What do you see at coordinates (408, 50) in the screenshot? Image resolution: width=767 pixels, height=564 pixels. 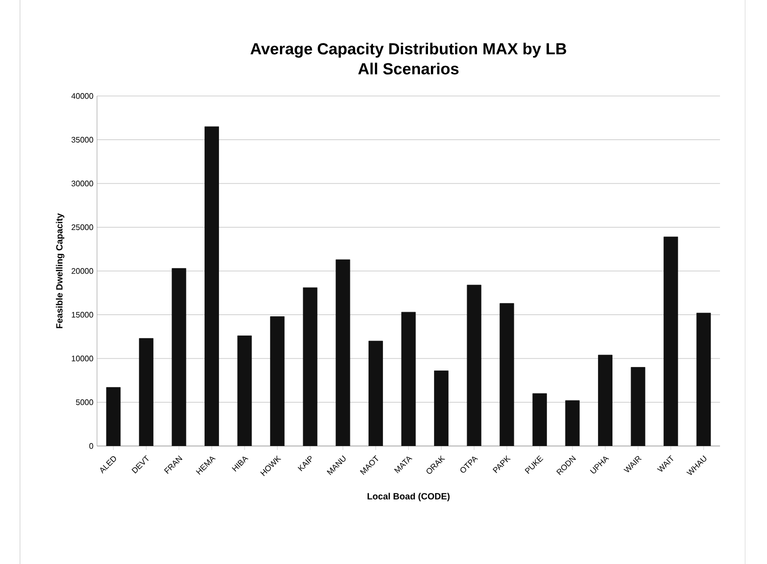 I see `chart-title: Average Capacity Distribution MAX by LB` at bounding box center [408, 50].